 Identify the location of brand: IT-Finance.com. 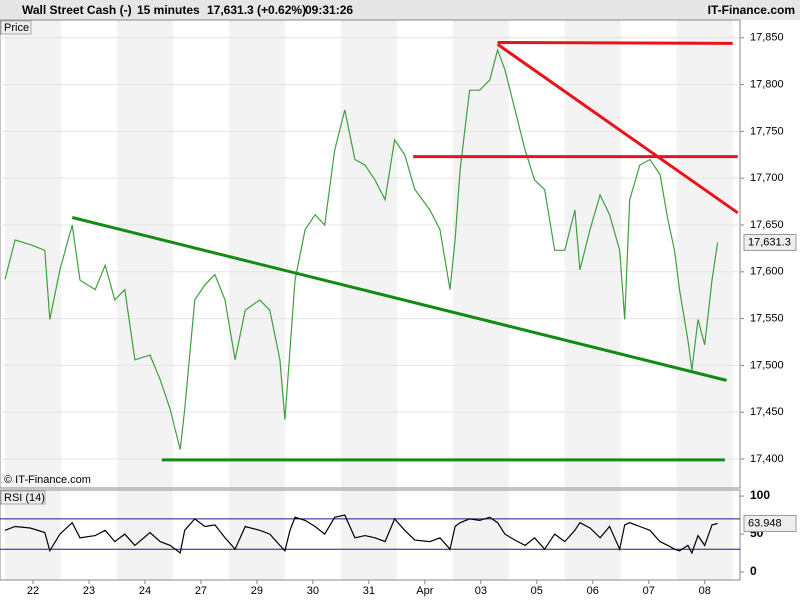
(751, 10).